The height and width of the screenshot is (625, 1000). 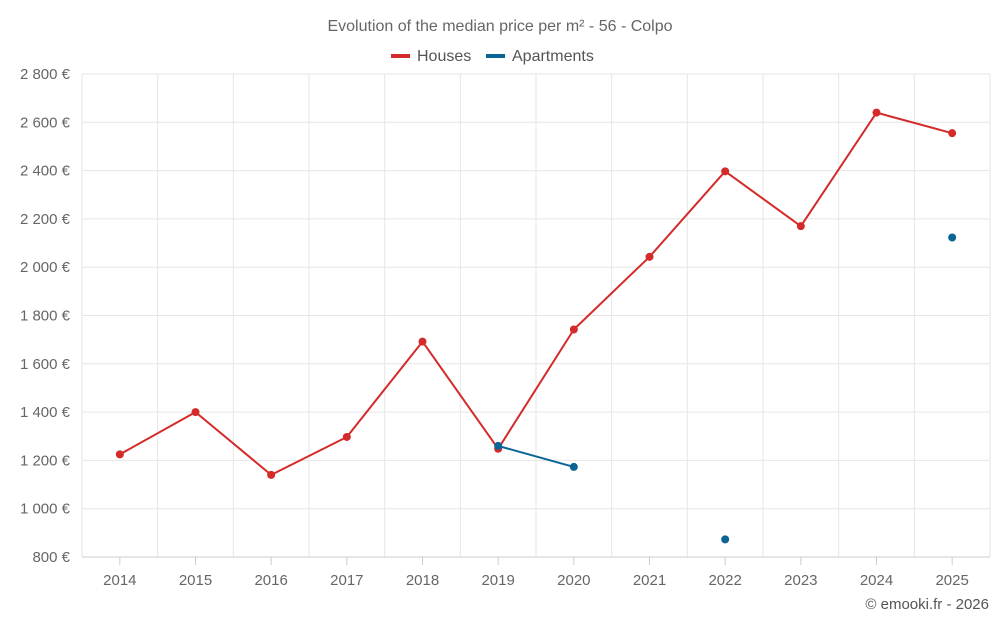 What do you see at coordinates (952, 237) in the screenshot?
I see `data-point-apartments-2025` at bounding box center [952, 237].